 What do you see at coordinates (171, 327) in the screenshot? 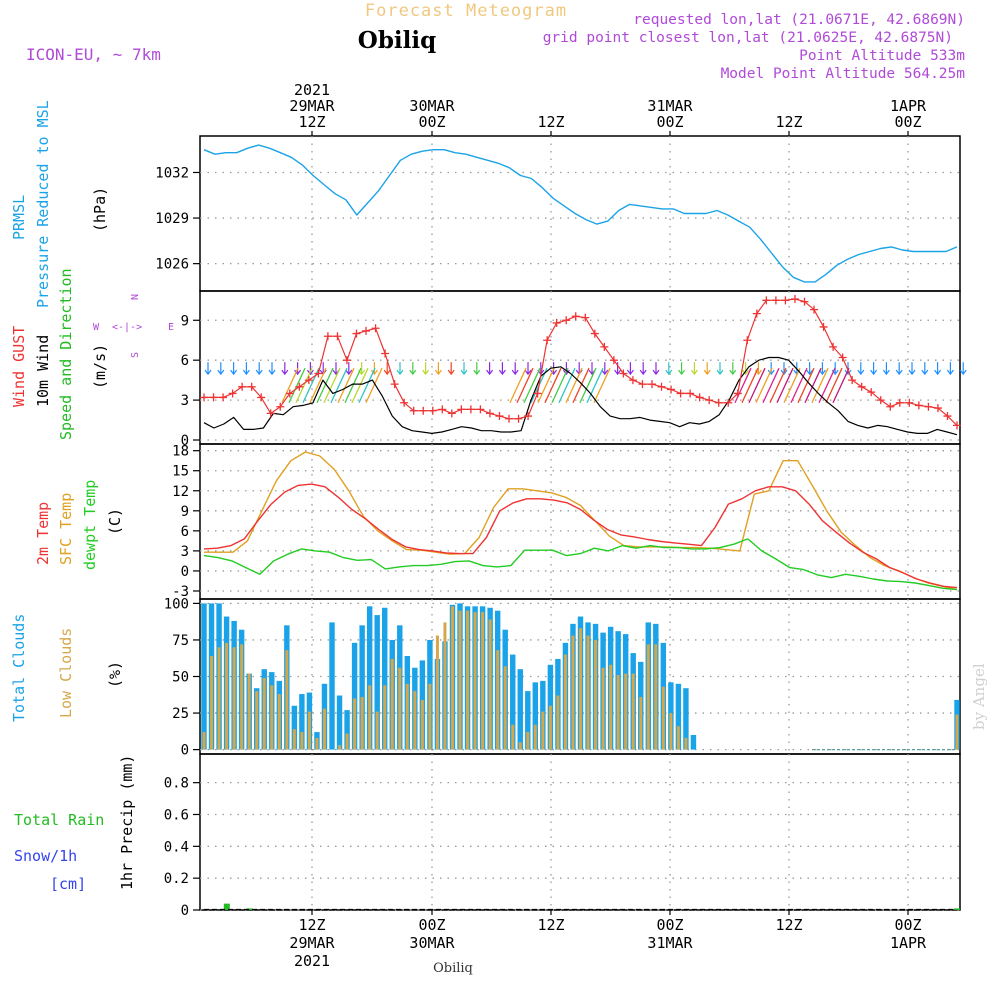
I see `compass-e: E` at bounding box center [171, 327].